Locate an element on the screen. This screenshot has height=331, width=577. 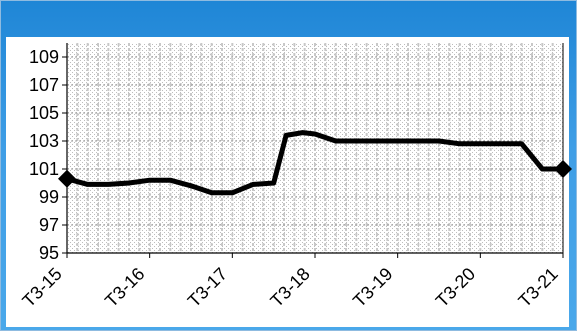
y-tick-label: 95 is located at coordinates (49, 253).